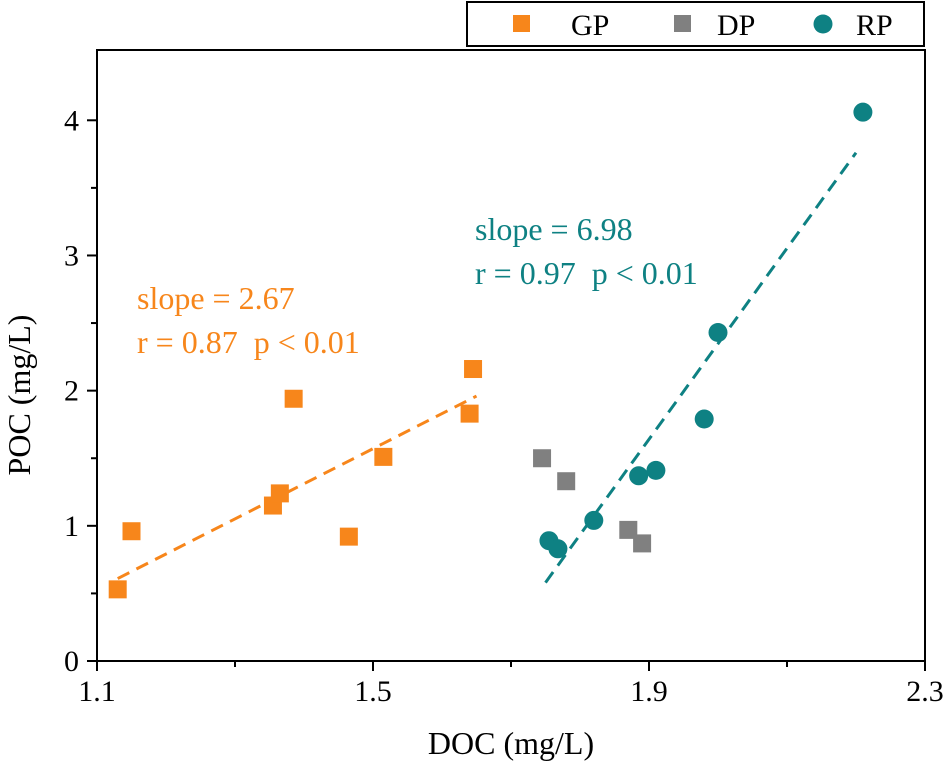 Image resolution: width=945 pixels, height=769 pixels. What do you see at coordinates (19, 395) in the screenshot?
I see `y-axis-label: POC (mg/L)` at bounding box center [19, 395].